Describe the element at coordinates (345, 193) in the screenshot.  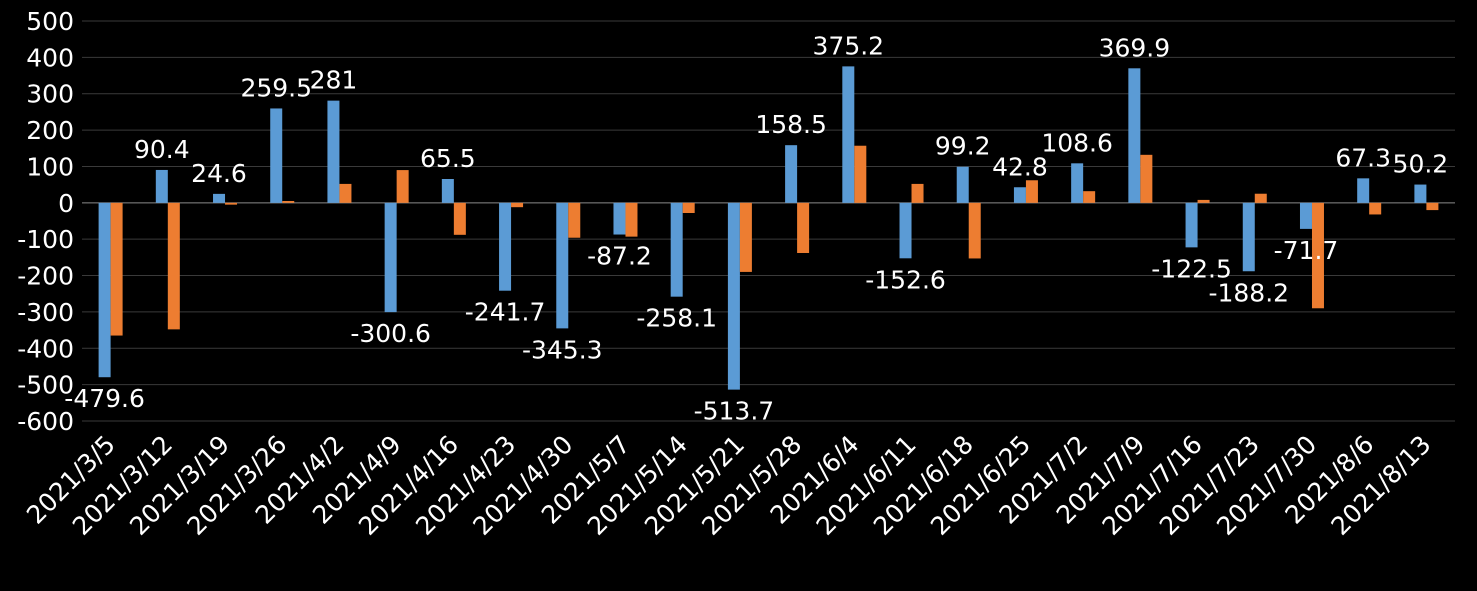
I see `bar-series2-2021/4/2` at that location.